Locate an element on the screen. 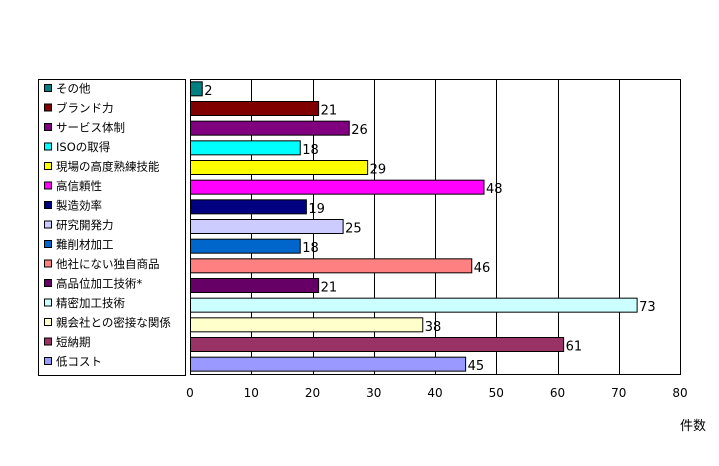  x-tick-label: 80 is located at coordinates (679, 393).